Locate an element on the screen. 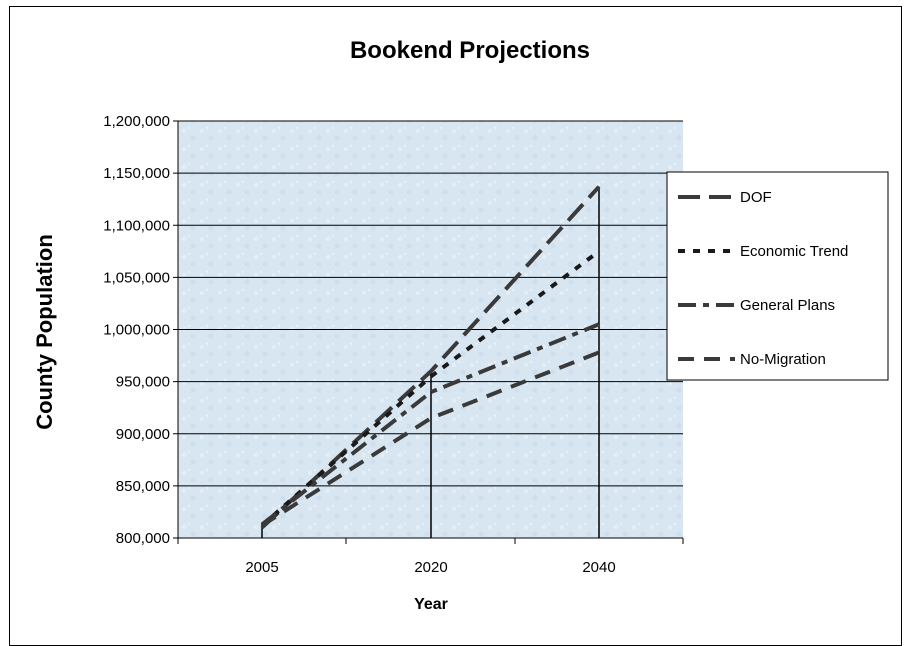 The image size is (913, 646). y-tick-label: 1,200,000 is located at coordinates (136, 121).